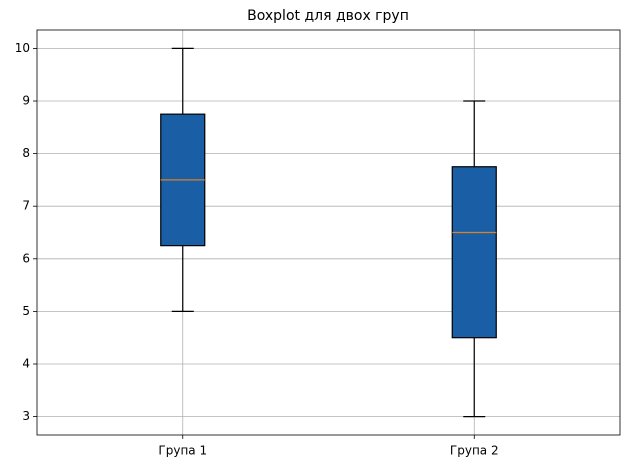 The image size is (630, 468). I want to click on y-tick-label: 6, so click(26, 258).